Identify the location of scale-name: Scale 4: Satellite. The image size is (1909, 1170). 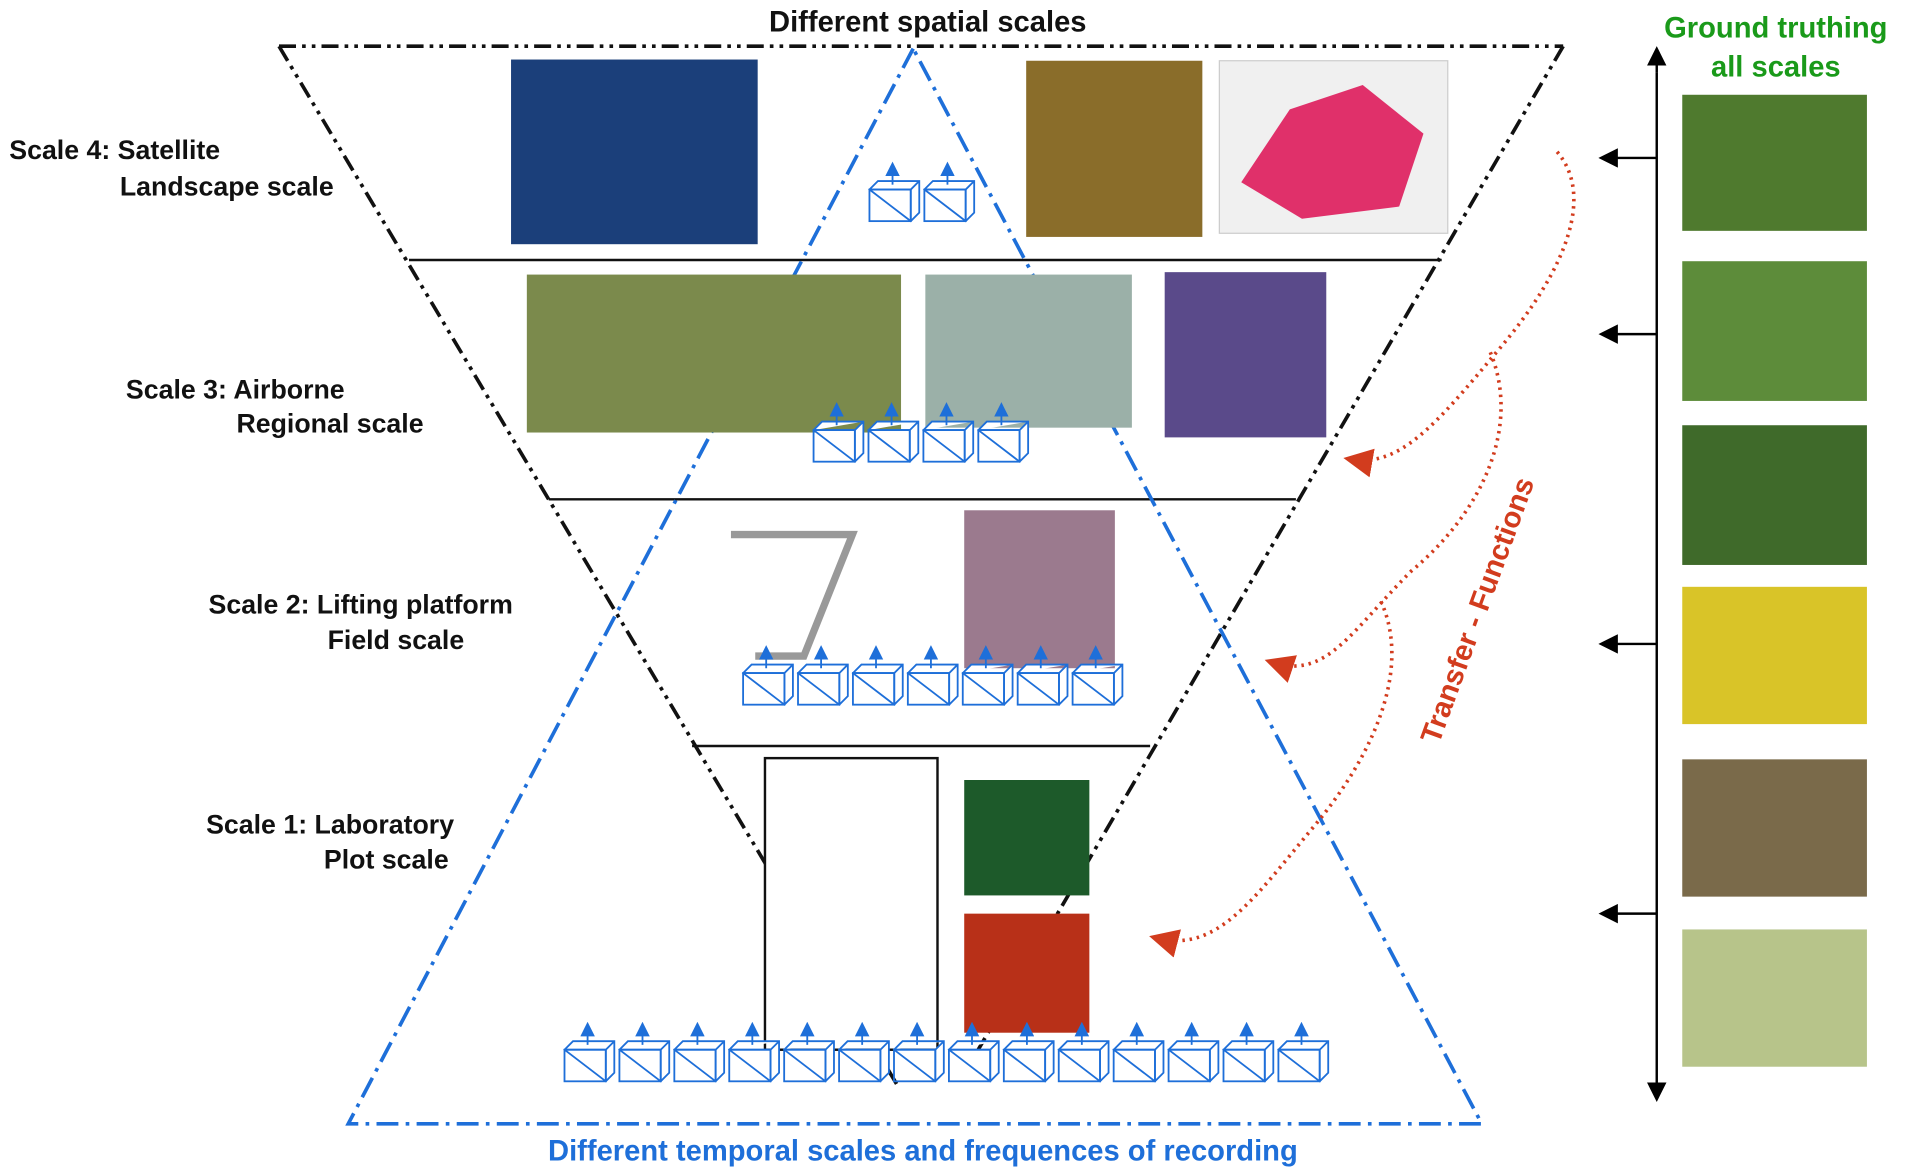
(114, 150).